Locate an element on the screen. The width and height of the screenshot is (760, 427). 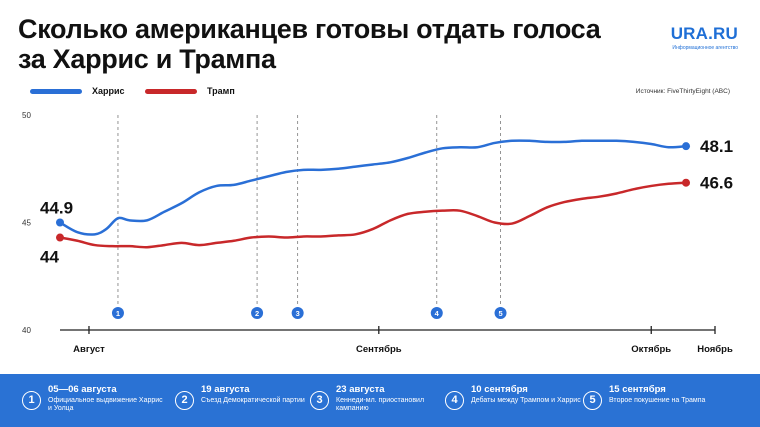
series-start-label: 44.9 is located at coordinates (56, 208).